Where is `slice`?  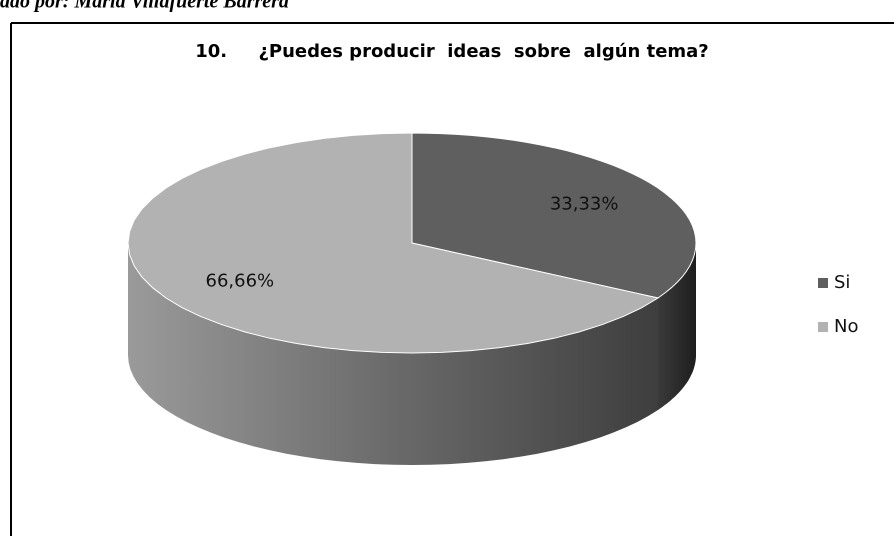 slice is located at coordinates (554, 215).